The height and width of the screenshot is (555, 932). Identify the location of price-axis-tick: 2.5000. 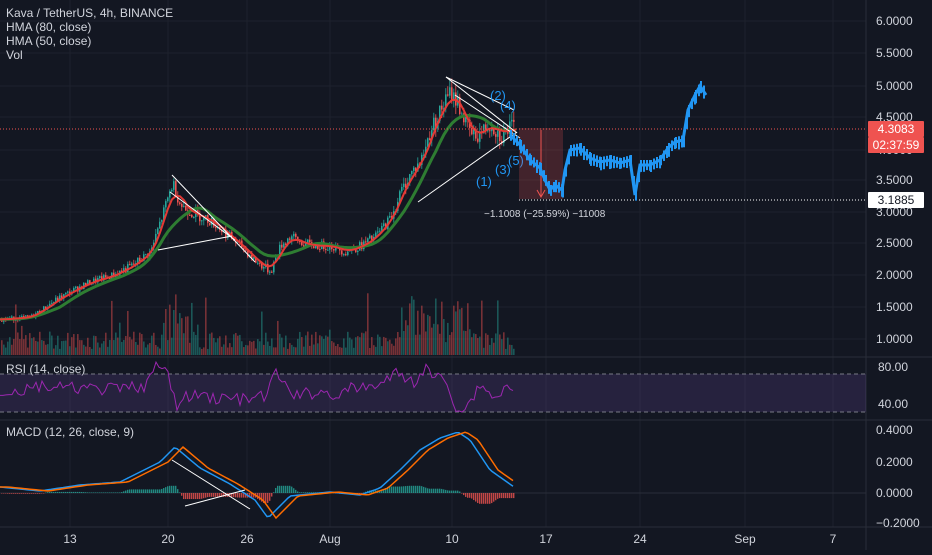
(894, 243).